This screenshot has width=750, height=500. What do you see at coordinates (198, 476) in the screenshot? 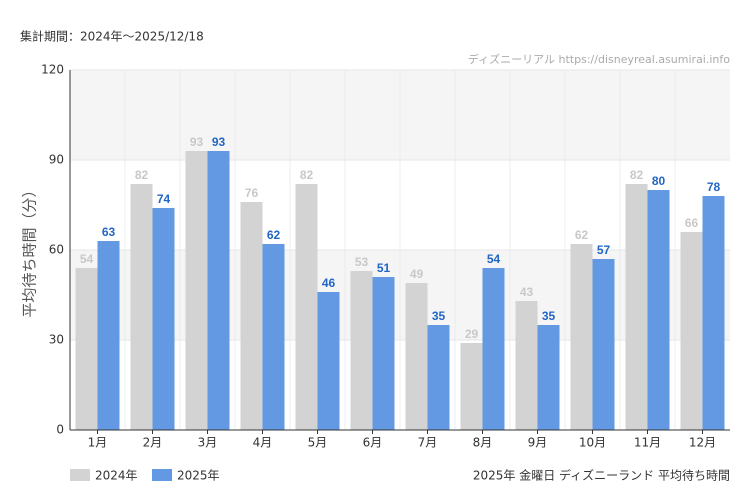
I see `legend-label: 2025年` at bounding box center [198, 476].